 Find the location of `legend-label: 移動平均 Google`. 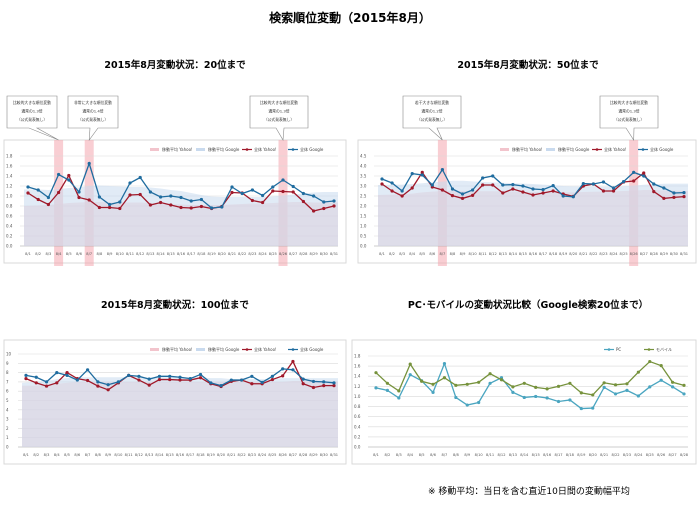

legend-label: 移動平均 Google is located at coordinates (224, 149).